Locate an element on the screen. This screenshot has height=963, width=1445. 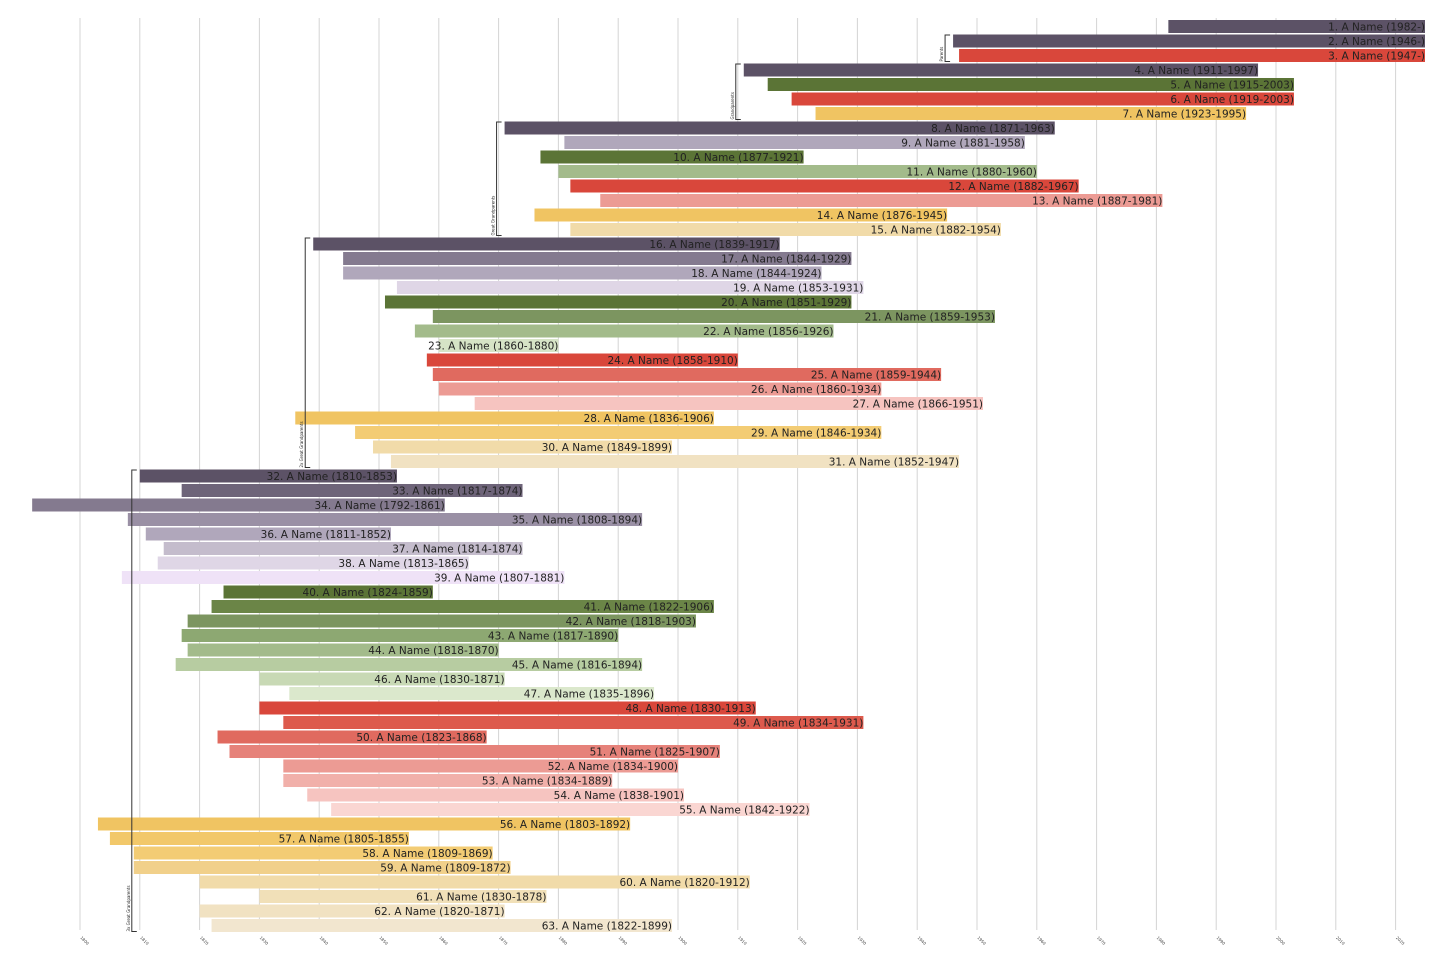
person-bar-46: 46. A Name (1830-1871) is located at coordinates (382, 679).